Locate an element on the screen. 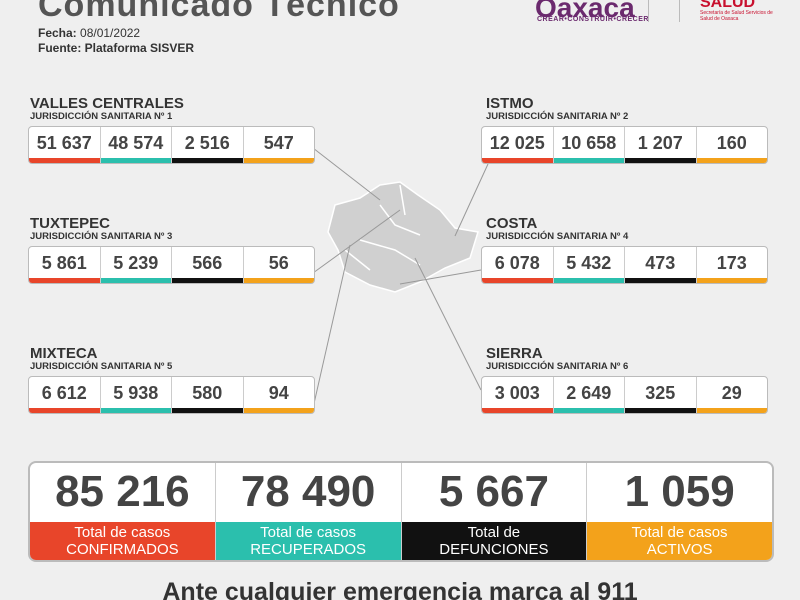 This screenshot has height=600, width=800. region-name: VALLES CENTRALES is located at coordinates (107, 103).